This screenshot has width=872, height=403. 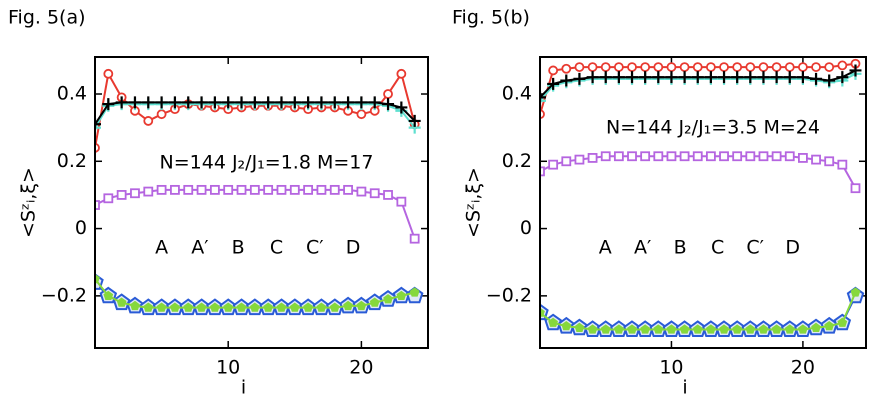 What do you see at coordinates (642, 248) in the screenshot?
I see `legend-entry: A′` at bounding box center [642, 248].